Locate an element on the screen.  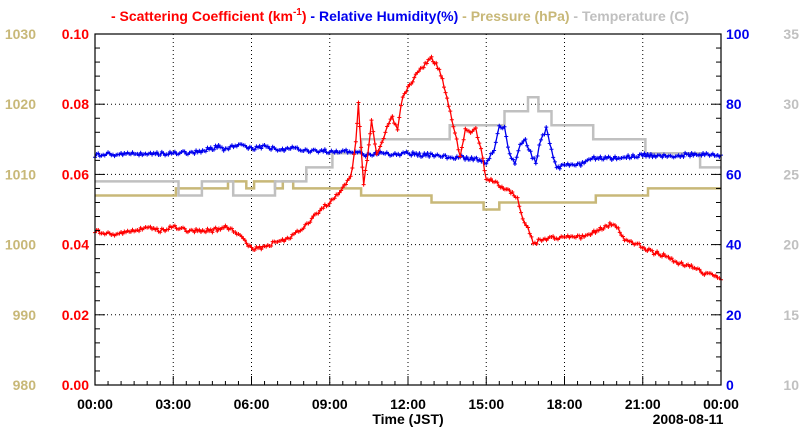
temperature-axis-tick-label: 25 is located at coordinates (791, 174).